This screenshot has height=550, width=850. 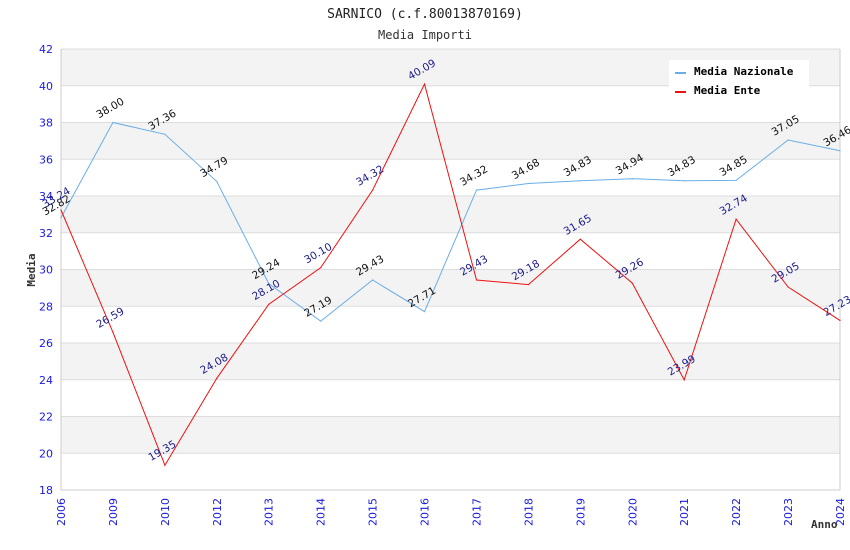 What do you see at coordinates (217, 512) in the screenshot?
I see `x-tick-label: 2012` at bounding box center [217, 512].